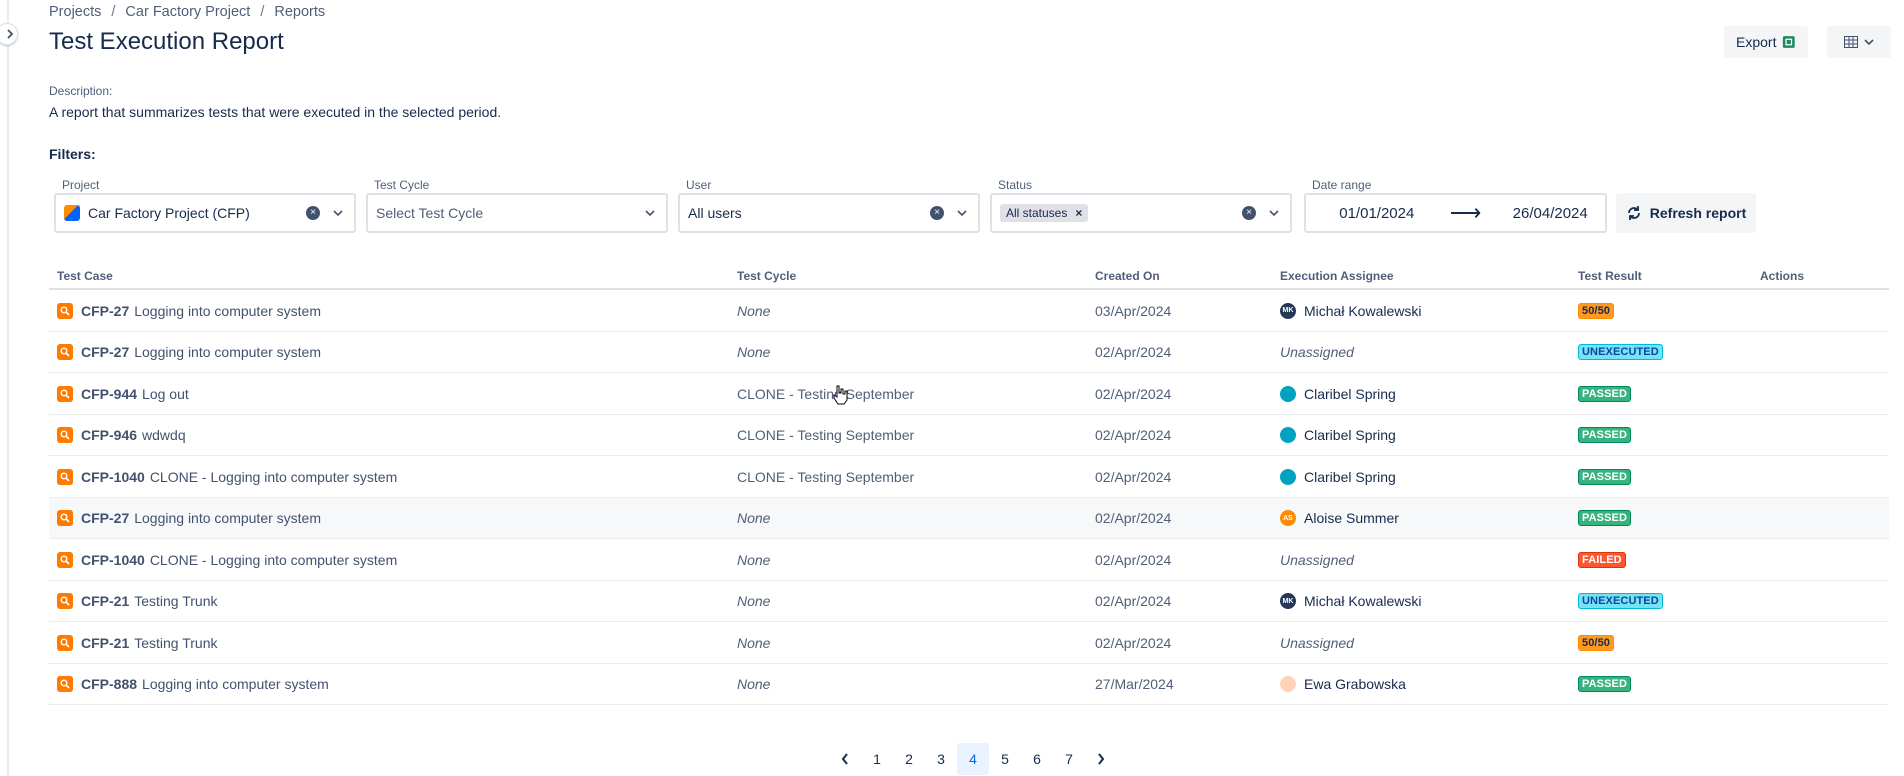  I want to click on status-badge: PASSED, so click(1605, 435).